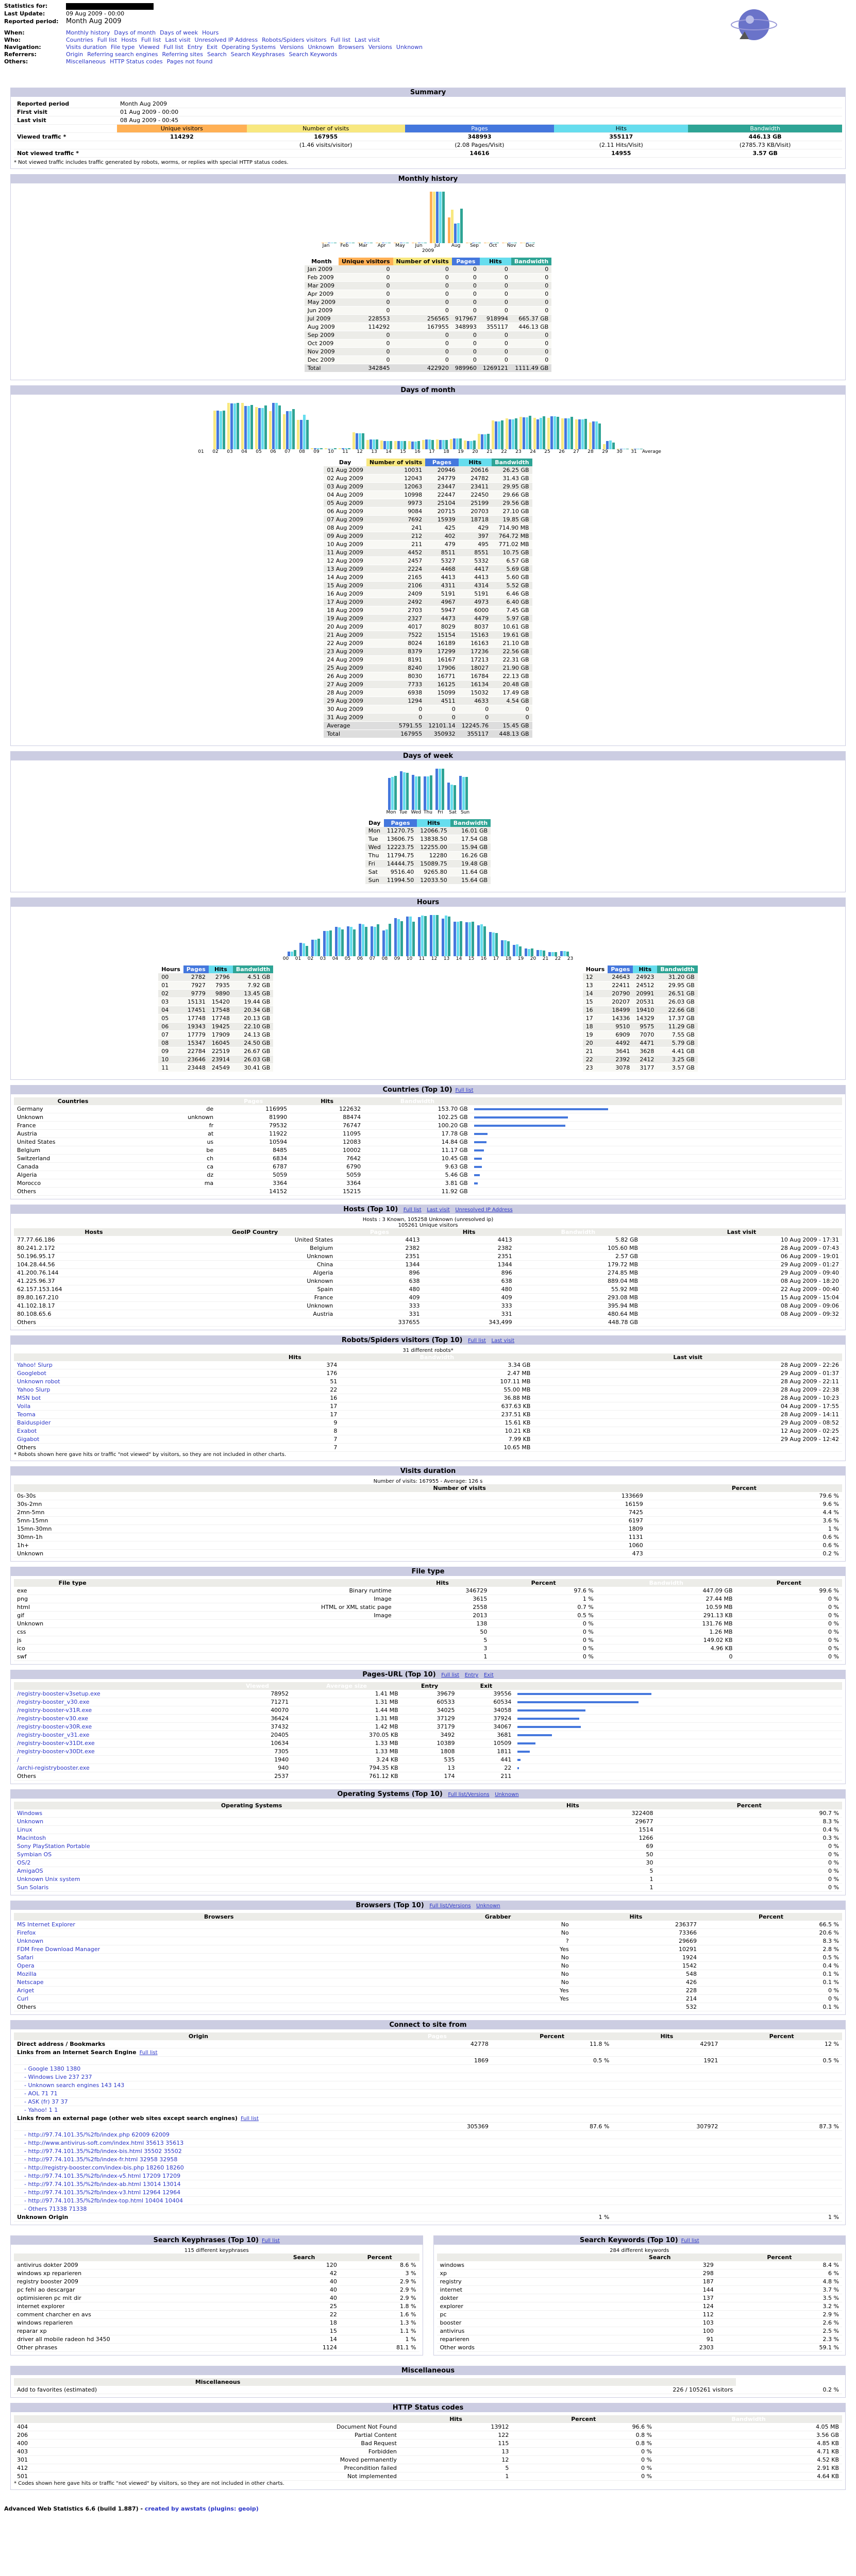 The height and width of the screenshot is (2576, 856). Describe the element at coordinates (438, 1210) in the screenshot. I see `hosts-last-visit-link: Last visit` at that location.